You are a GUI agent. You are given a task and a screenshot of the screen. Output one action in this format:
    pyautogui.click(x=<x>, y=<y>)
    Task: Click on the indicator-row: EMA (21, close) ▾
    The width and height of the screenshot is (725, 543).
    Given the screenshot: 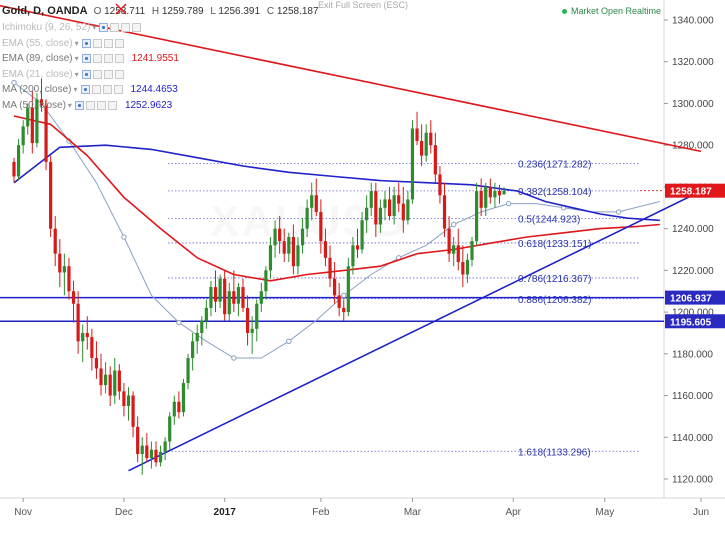 What is the action you would take?
    pyautogui.click(x=162, y=75)
    